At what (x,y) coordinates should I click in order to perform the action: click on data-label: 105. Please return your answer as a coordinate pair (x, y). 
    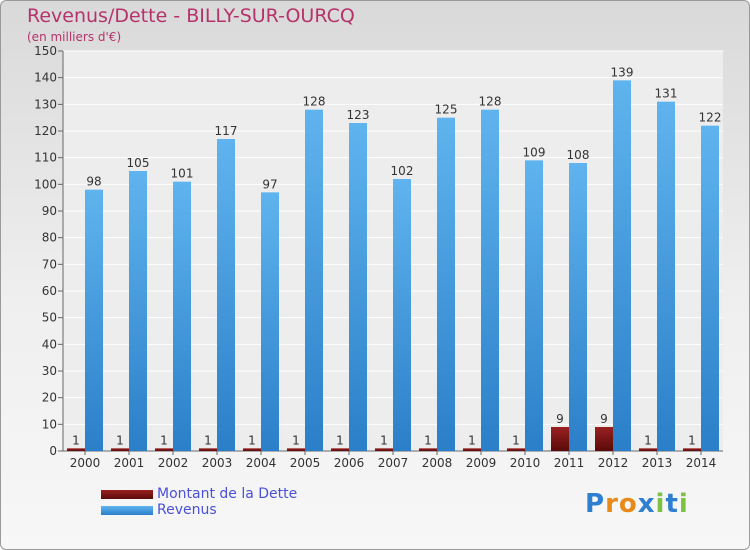
    Looking at the image, I should click on (138, 163).